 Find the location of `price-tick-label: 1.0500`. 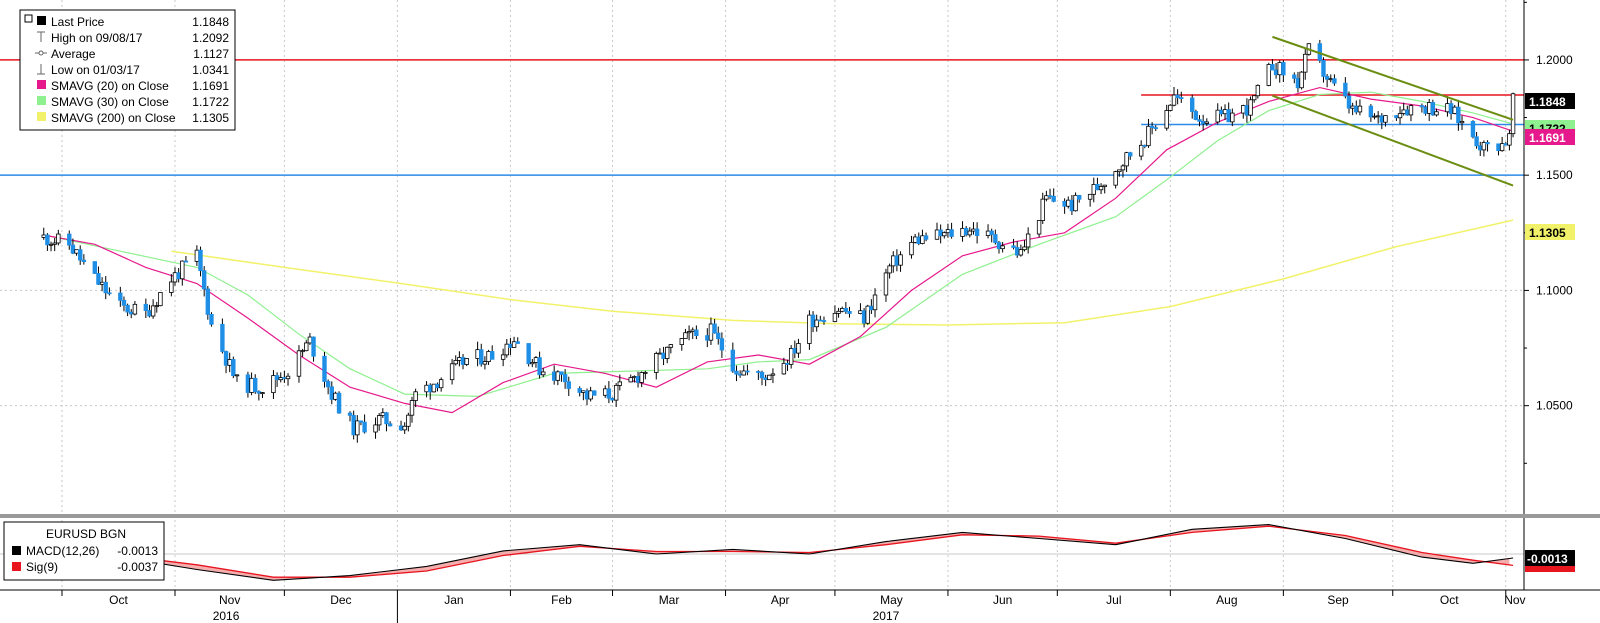

price-tick-label: 1.0500 is located at coordinates (1554, 406).